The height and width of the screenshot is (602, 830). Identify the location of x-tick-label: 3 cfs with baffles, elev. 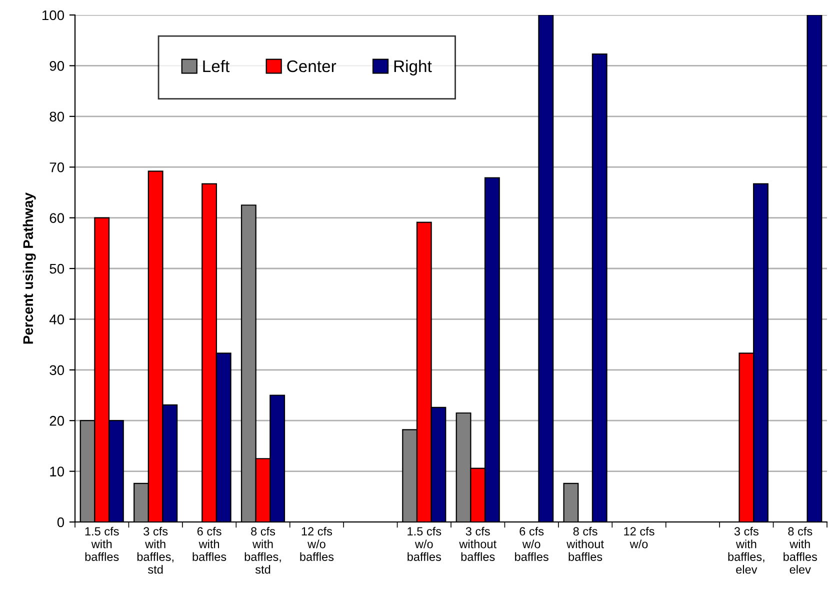
(746, 550).